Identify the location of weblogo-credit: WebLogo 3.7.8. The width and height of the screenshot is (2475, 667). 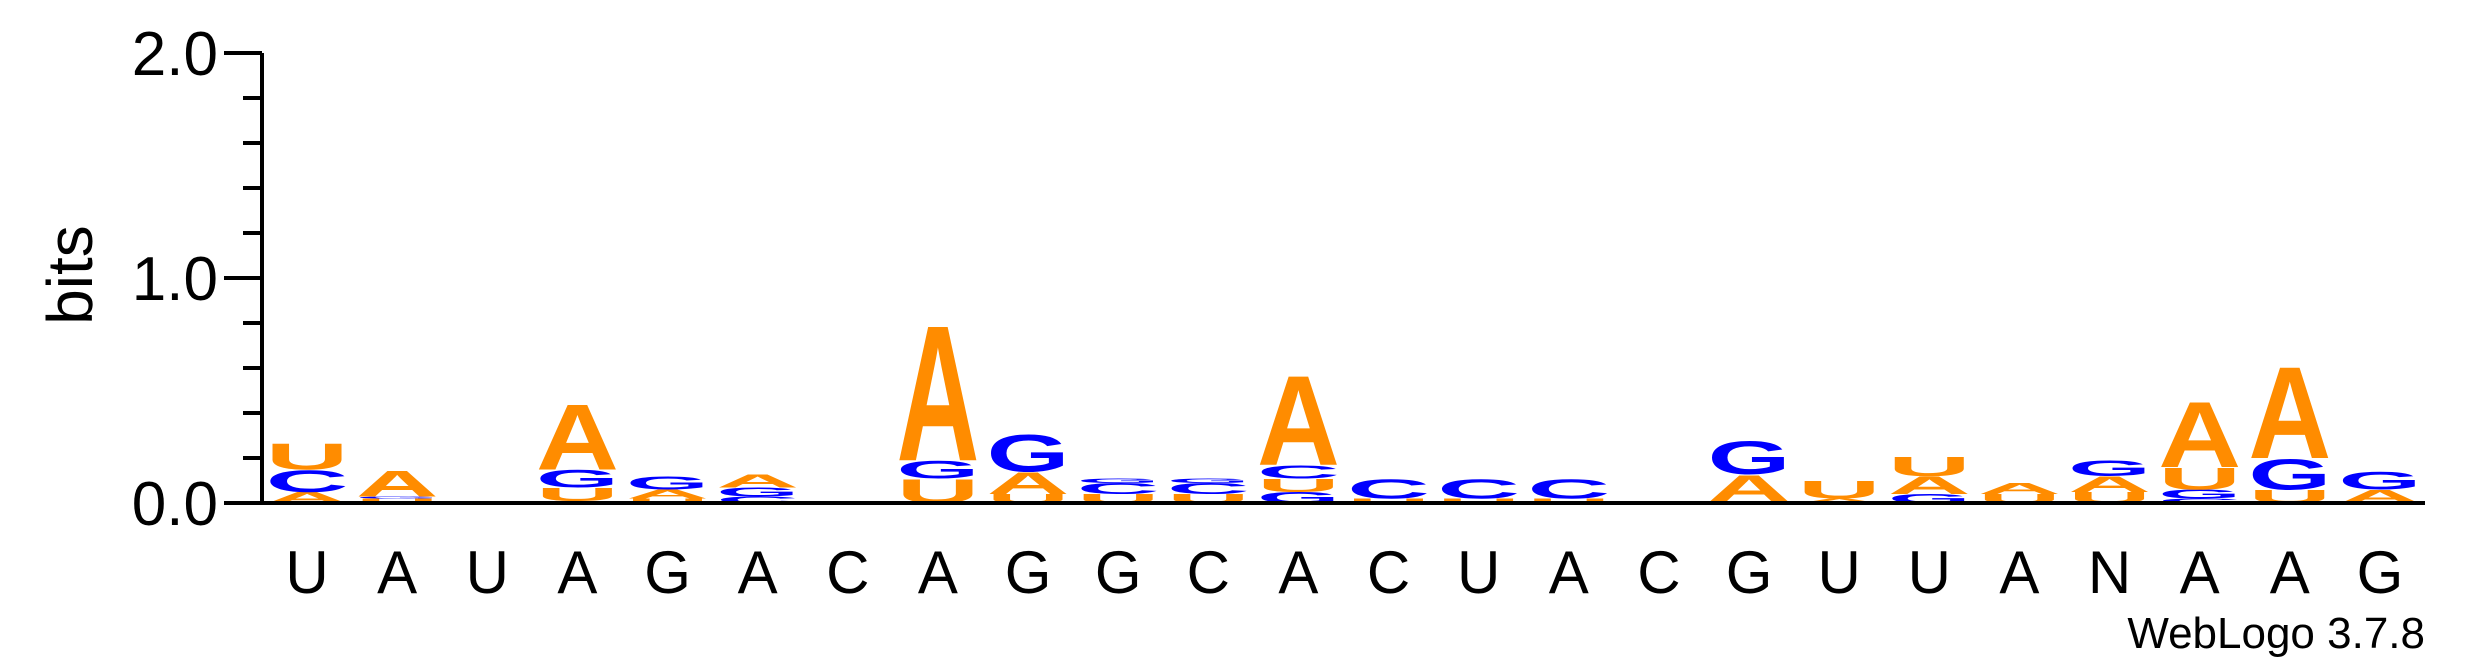
(2276, 633).